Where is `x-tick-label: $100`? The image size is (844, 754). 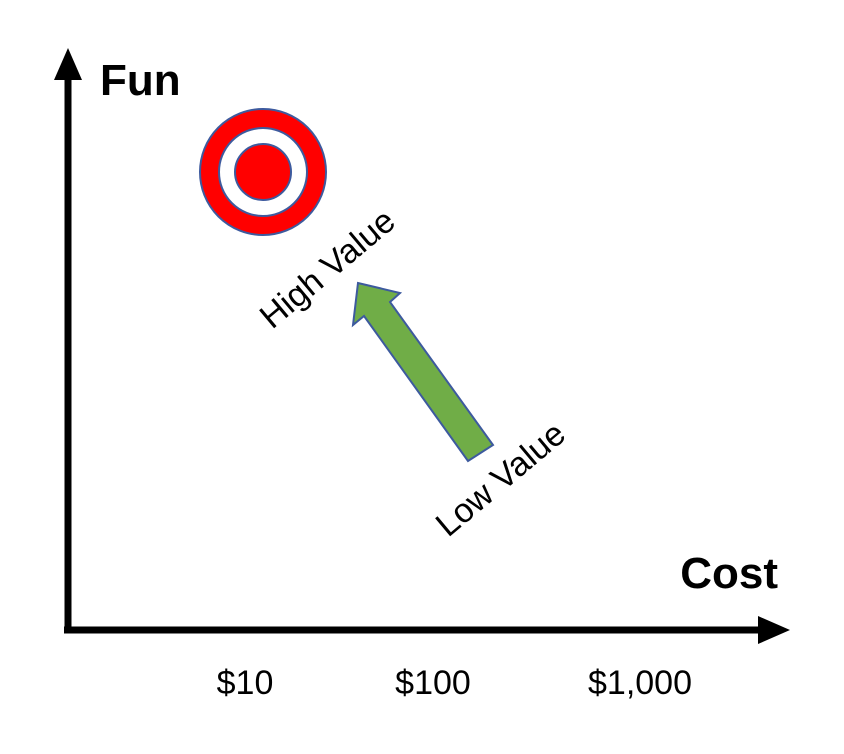 x-tick-label: $100 is located at coordinates (433, 683).